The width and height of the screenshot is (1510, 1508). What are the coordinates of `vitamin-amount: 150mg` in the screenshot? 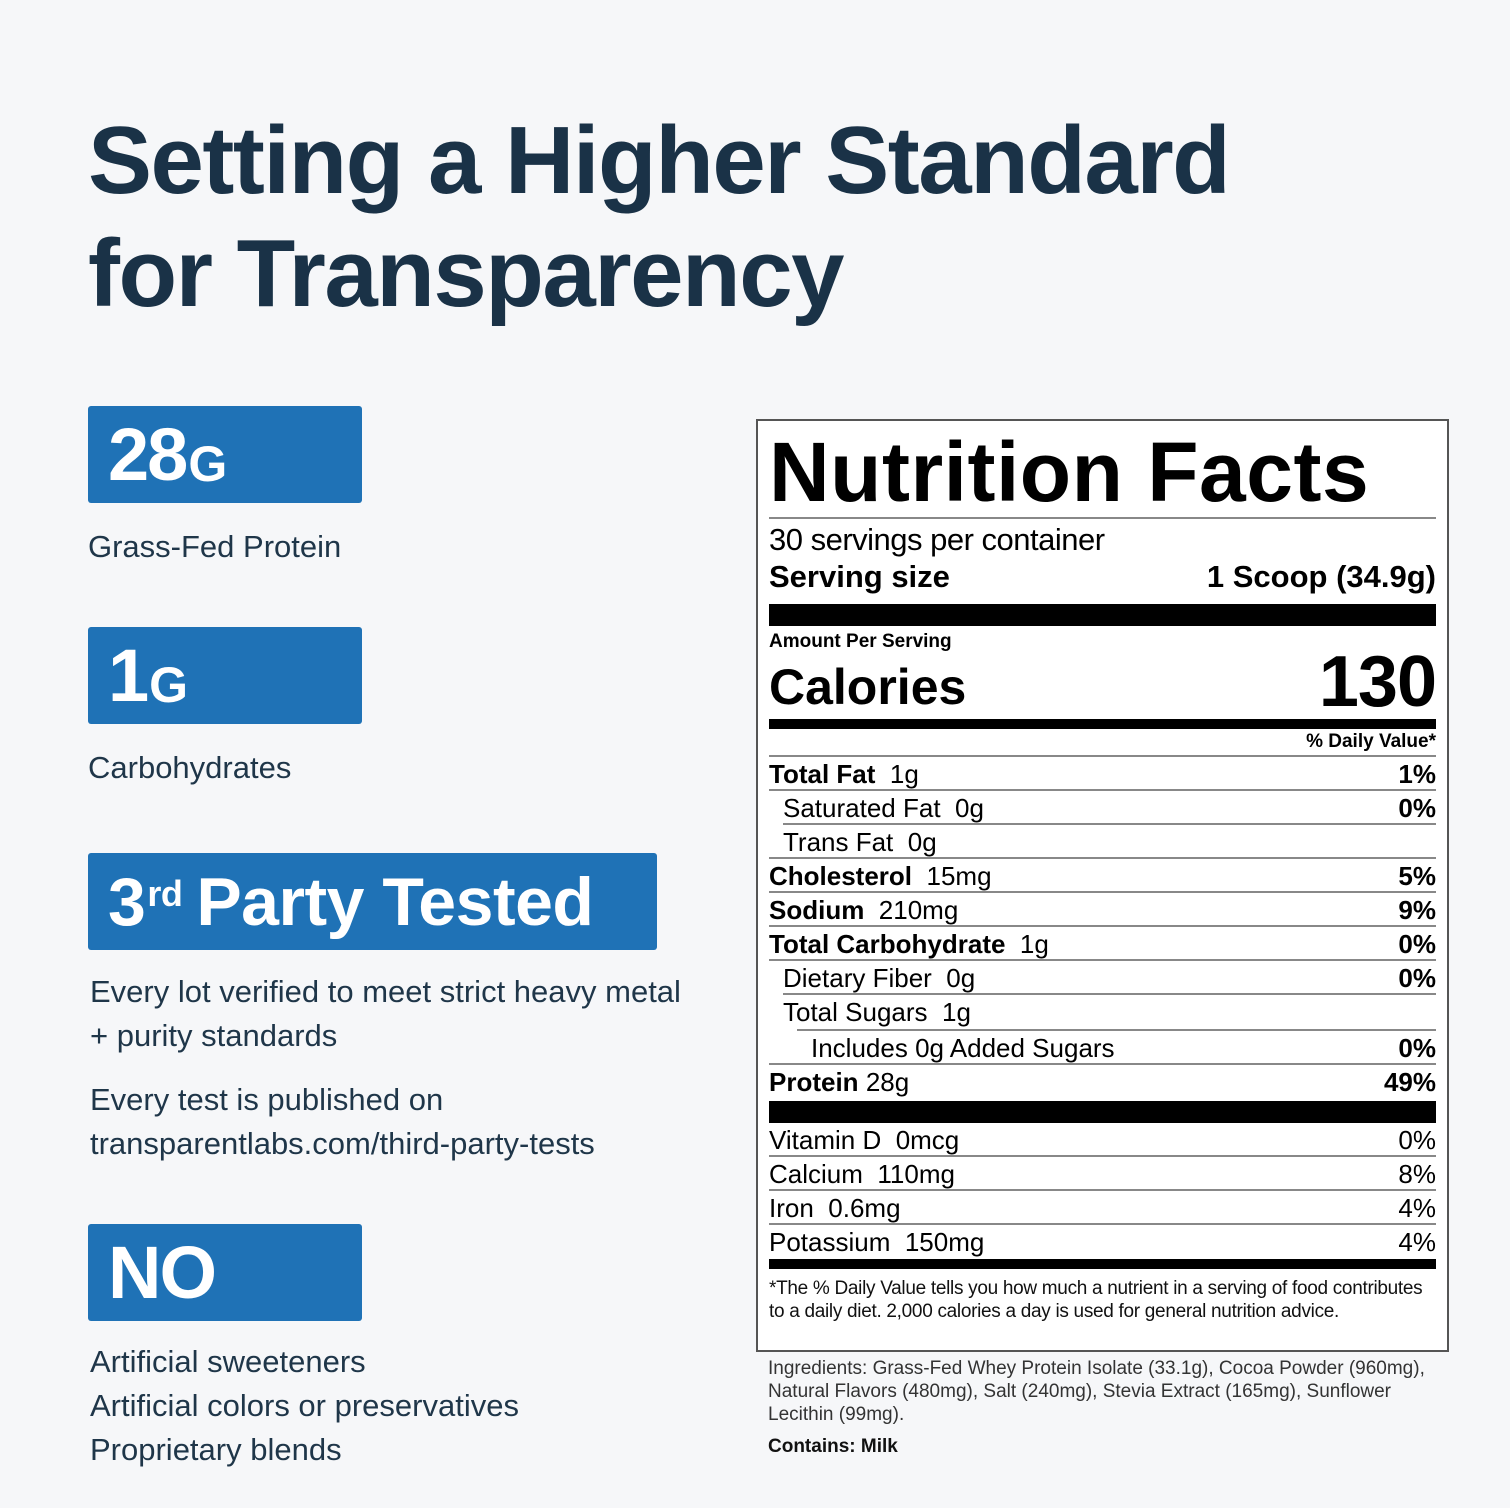 It's located at (944, 1242).